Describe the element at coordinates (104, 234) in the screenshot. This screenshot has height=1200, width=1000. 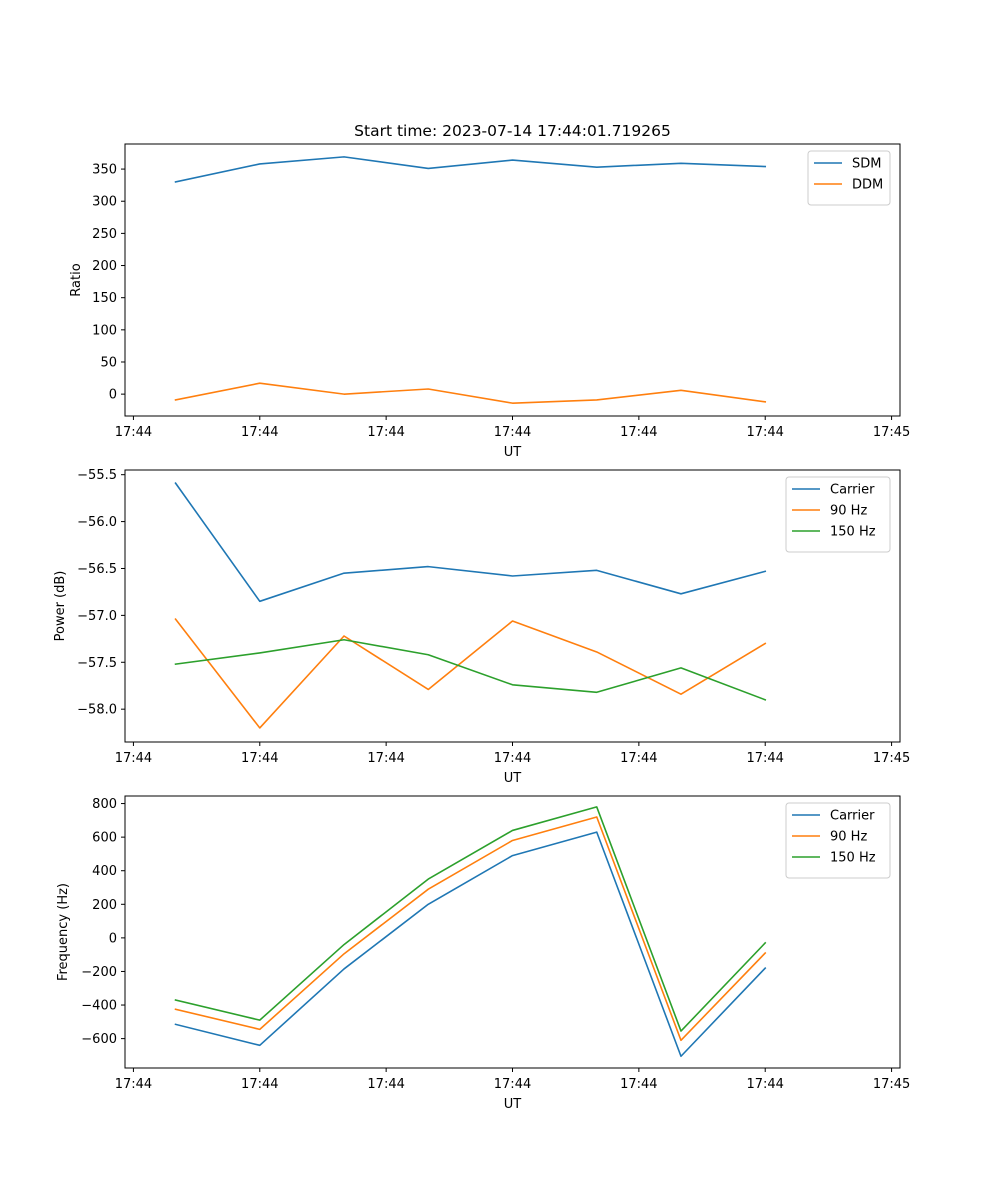
I see `y-tick-label: 250` at that location.